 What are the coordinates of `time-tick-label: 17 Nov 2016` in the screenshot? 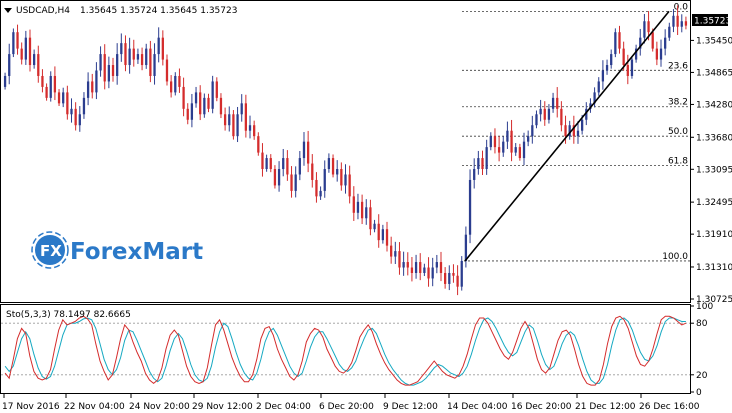 It's located at (31, 407).